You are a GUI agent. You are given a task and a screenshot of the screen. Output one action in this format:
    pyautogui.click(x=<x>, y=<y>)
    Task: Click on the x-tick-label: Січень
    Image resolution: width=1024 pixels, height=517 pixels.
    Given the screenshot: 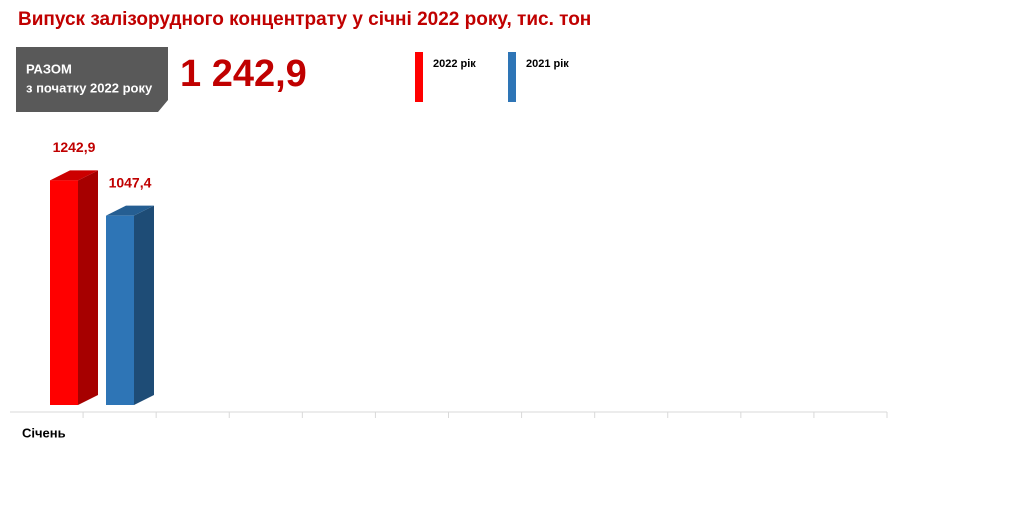 What is the action you would take?
    pyautogui.click(x=44, y=432)
    